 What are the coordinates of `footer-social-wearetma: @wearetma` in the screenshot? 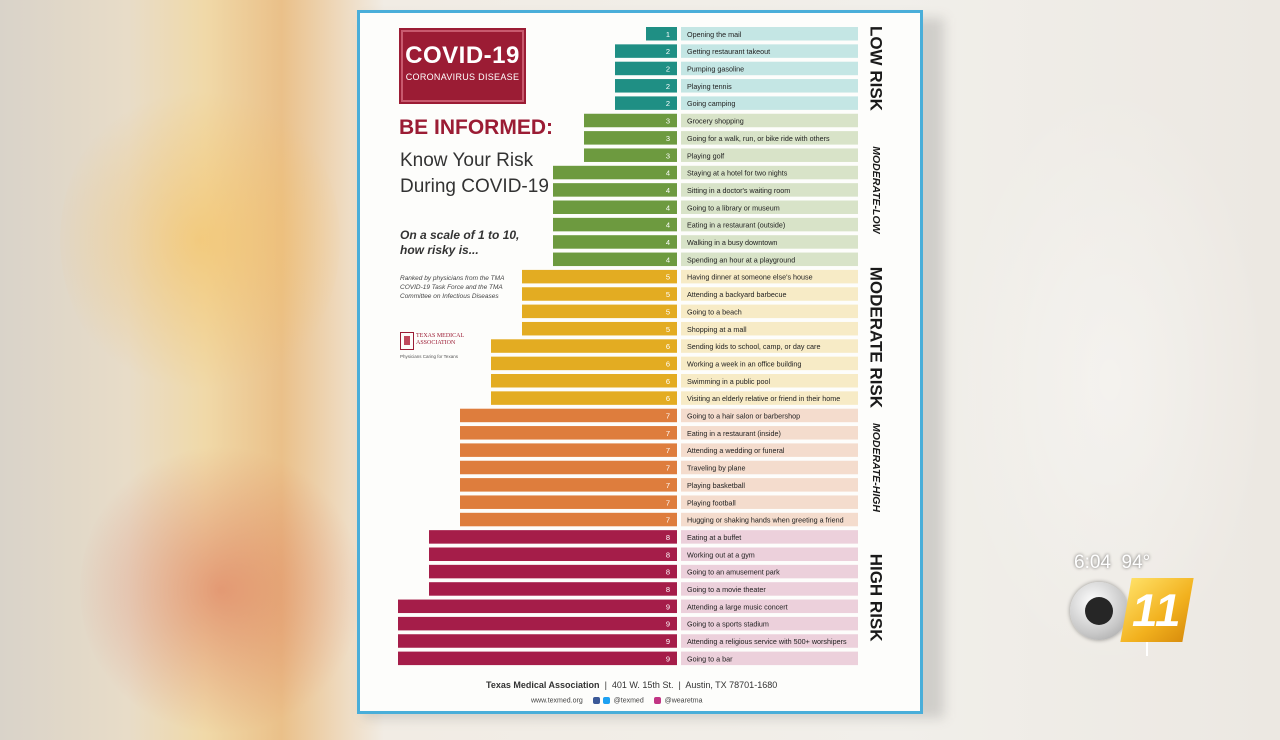 It's located at (683, 701).